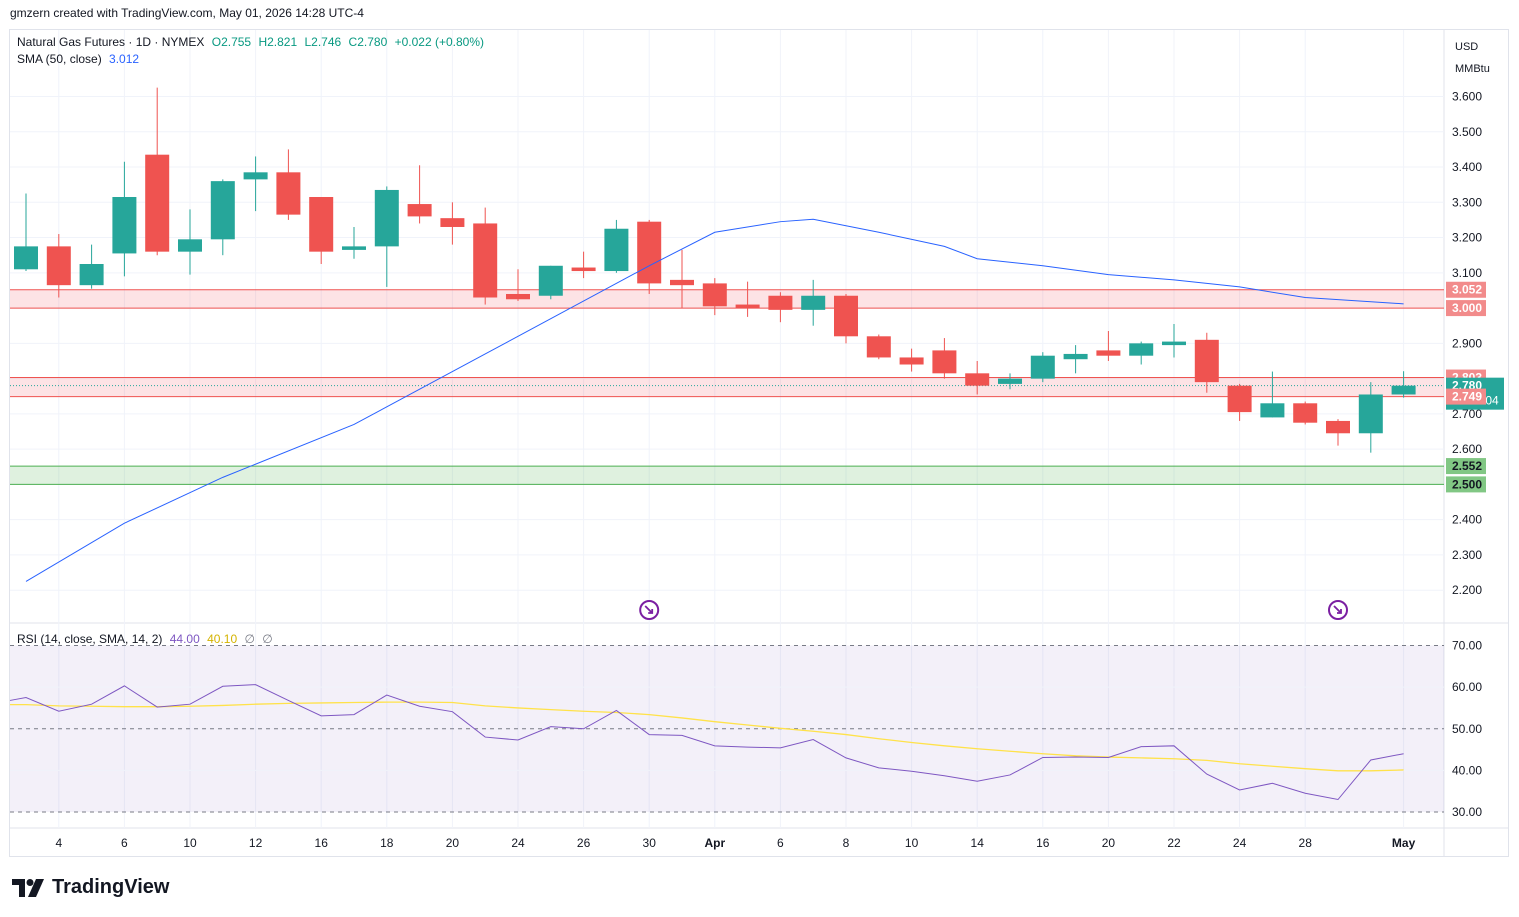 The width and height of the screenshot is (1519, 917). I want to click on tradingview-logo: TradingView, so click(90, 887).